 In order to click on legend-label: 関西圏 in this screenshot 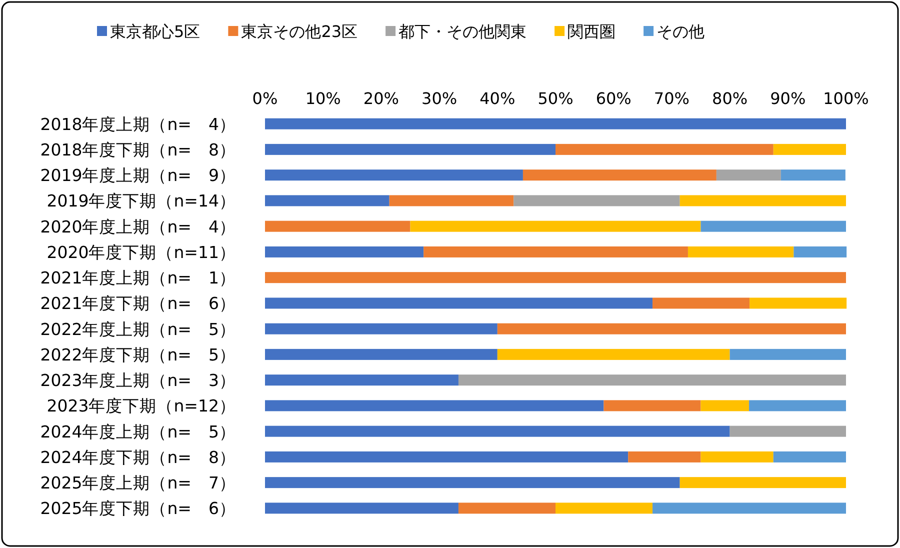, I will do `click(592, 31)`.